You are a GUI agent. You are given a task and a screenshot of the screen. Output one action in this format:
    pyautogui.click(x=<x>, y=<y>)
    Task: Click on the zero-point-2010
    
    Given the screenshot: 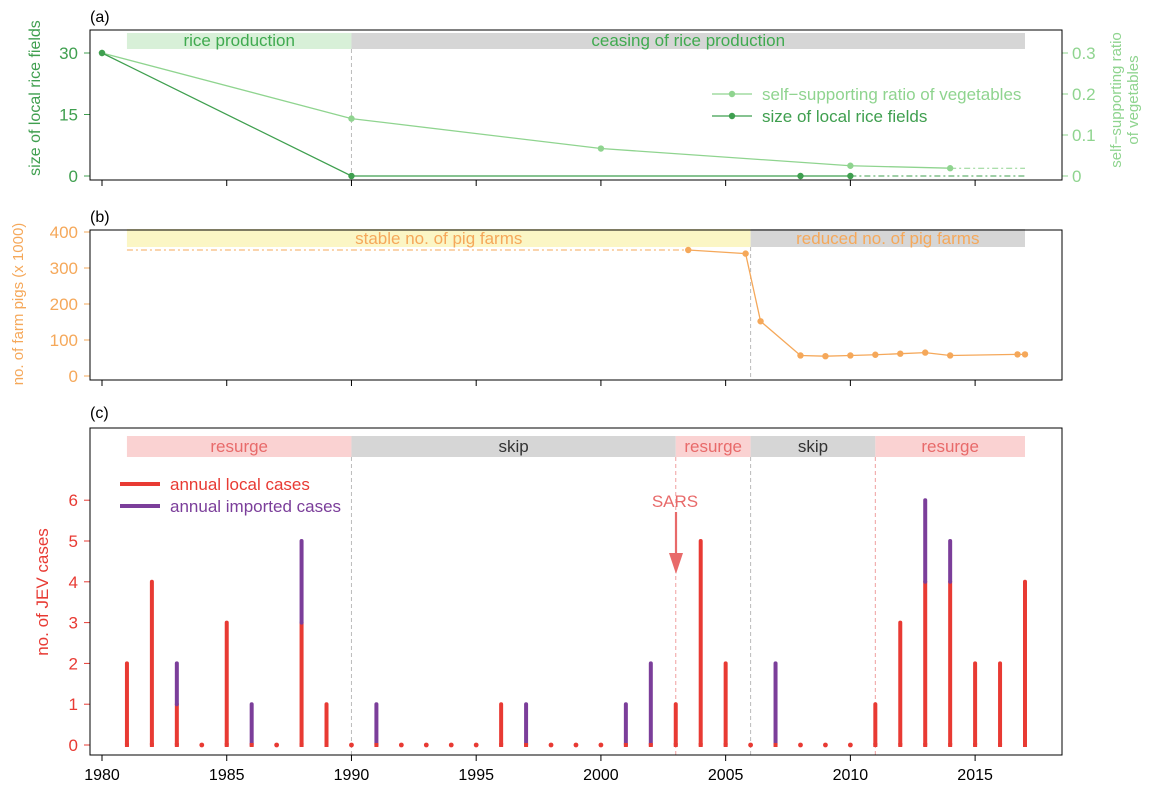 What is the action you would take?
    pyautogui.click(x=850, y=745)
    